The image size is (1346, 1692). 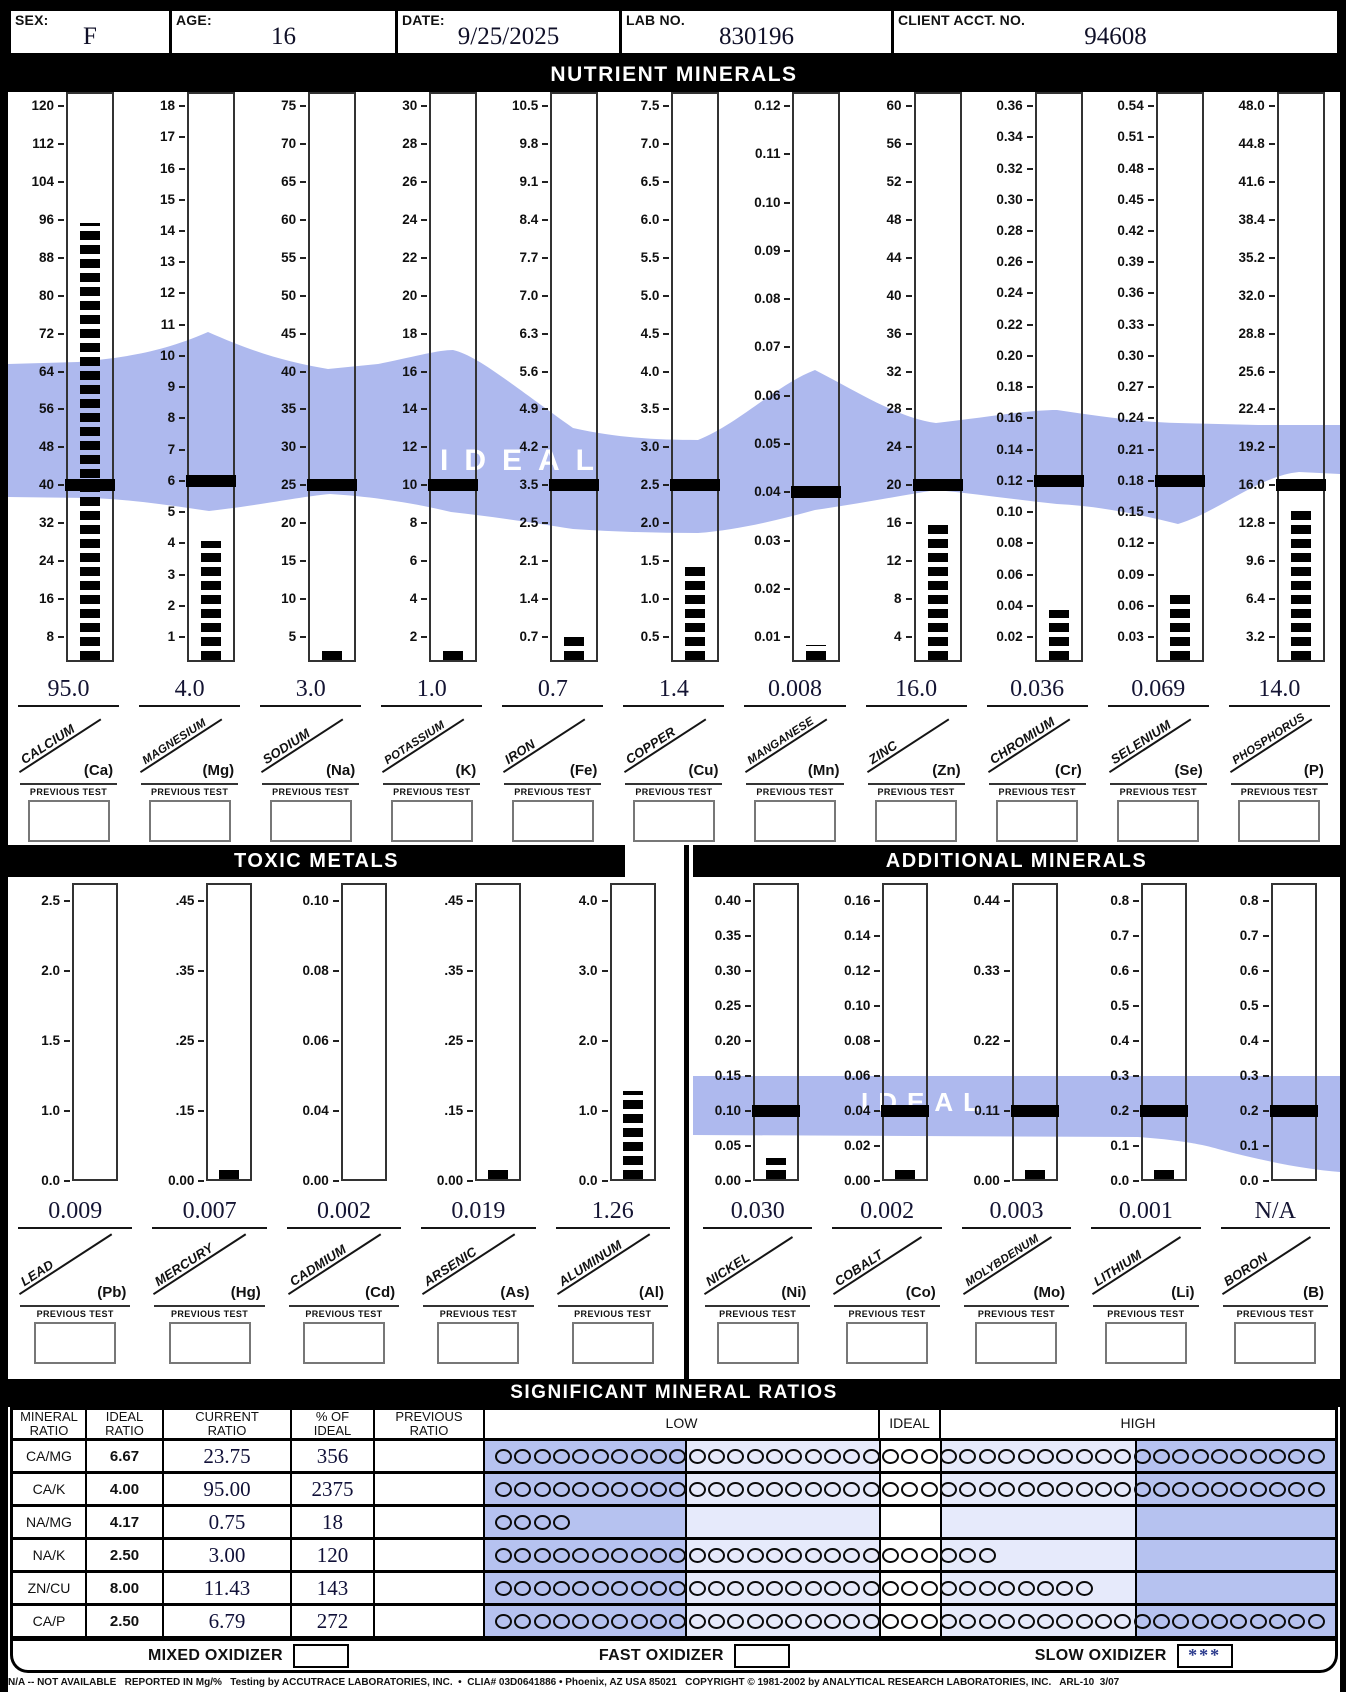 I want to click on col-header-mineral-ratio: MINERAL RATIO, so click(x=50, y=1423).